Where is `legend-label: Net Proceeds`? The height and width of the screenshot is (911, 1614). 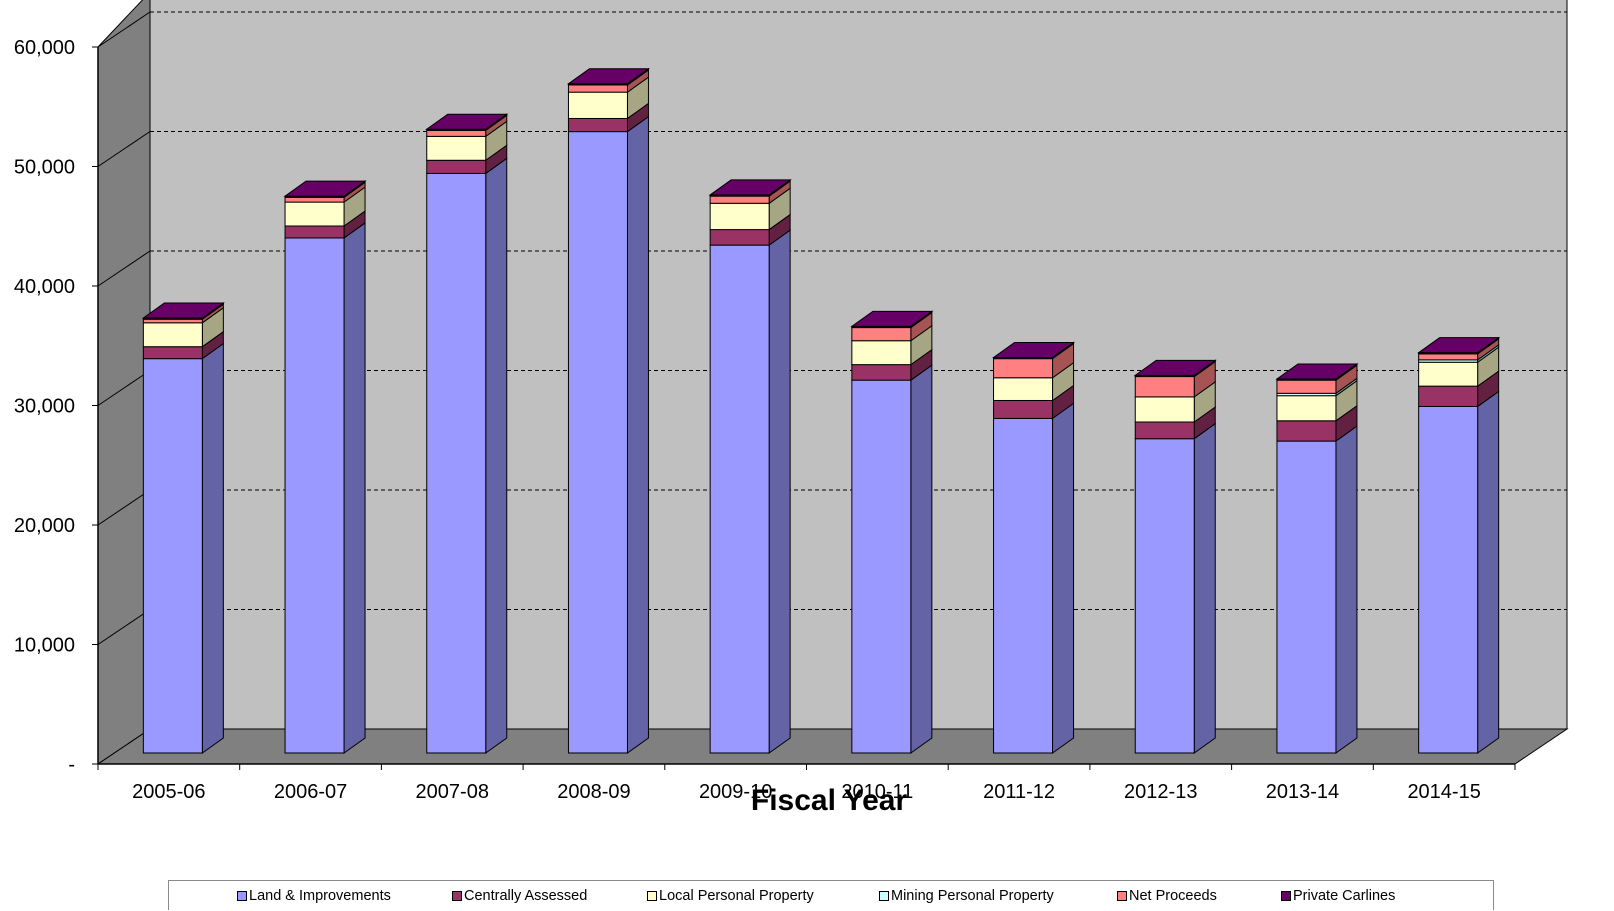 legend-label: Net Proceeds is located at coordinates (1173, 896).